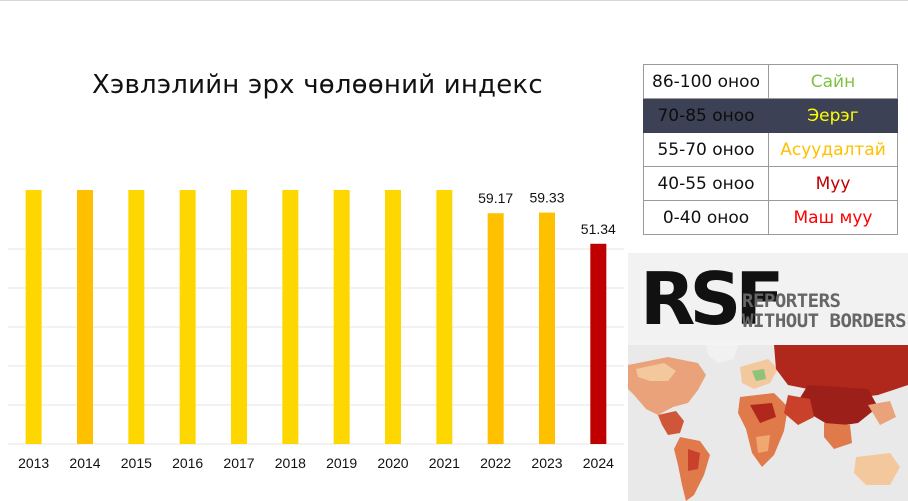 The width and height of the screenshot is (908, 501). I want to click on x-tick-label-2017: 2017, so click(238, 463).